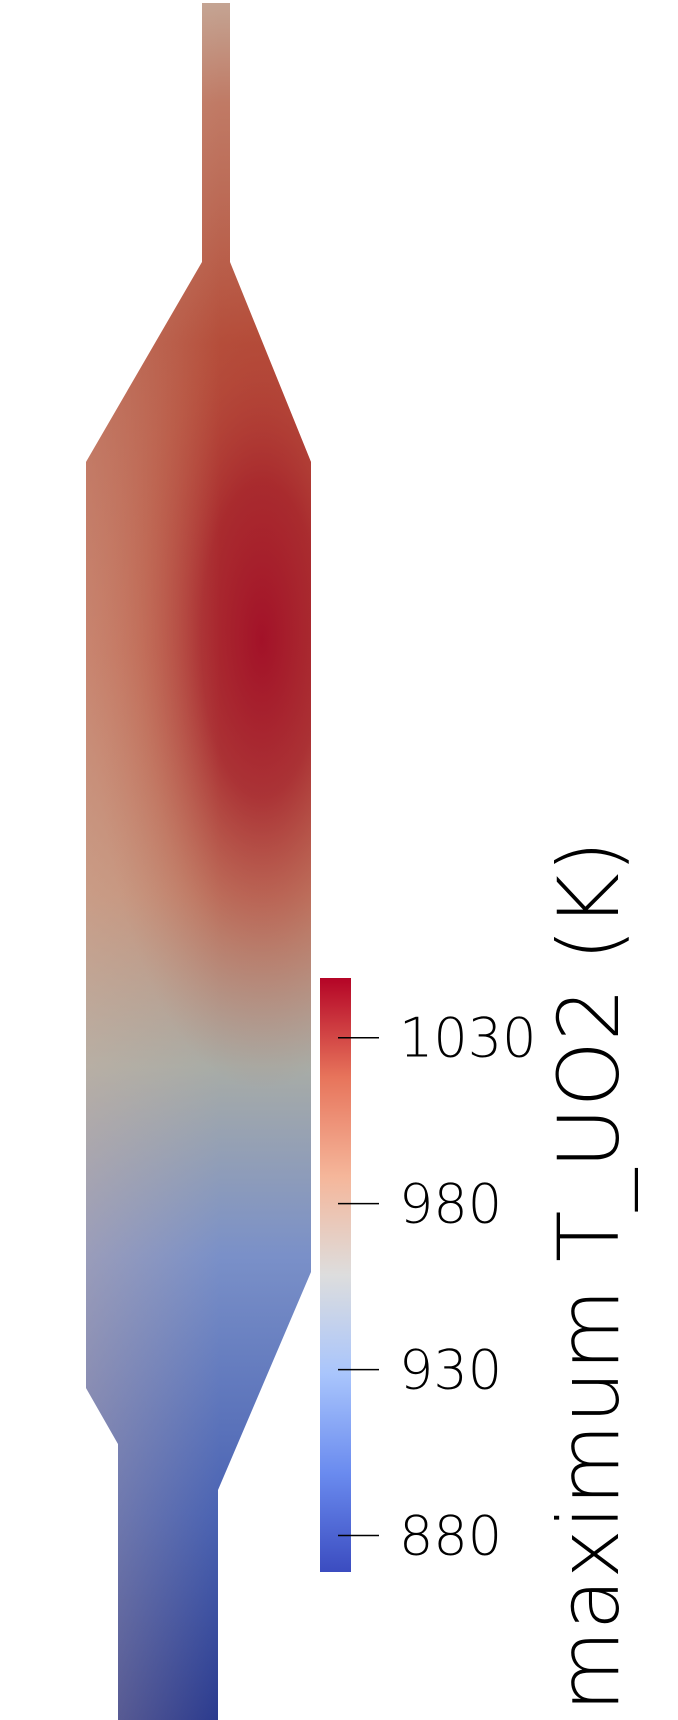 The height and width of the screenshot is (1720, 678). Describe the element at coordinates (450, 1370) in the screenshot. I see `colorbar-tick-label-930: 930` at that location.